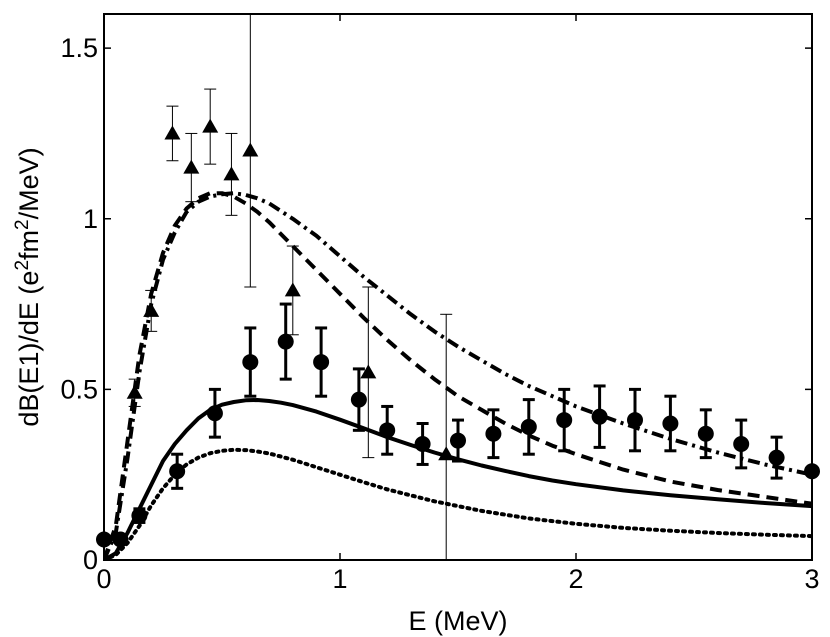  I want to click on y-tick-label: 0, so click(90, 560).